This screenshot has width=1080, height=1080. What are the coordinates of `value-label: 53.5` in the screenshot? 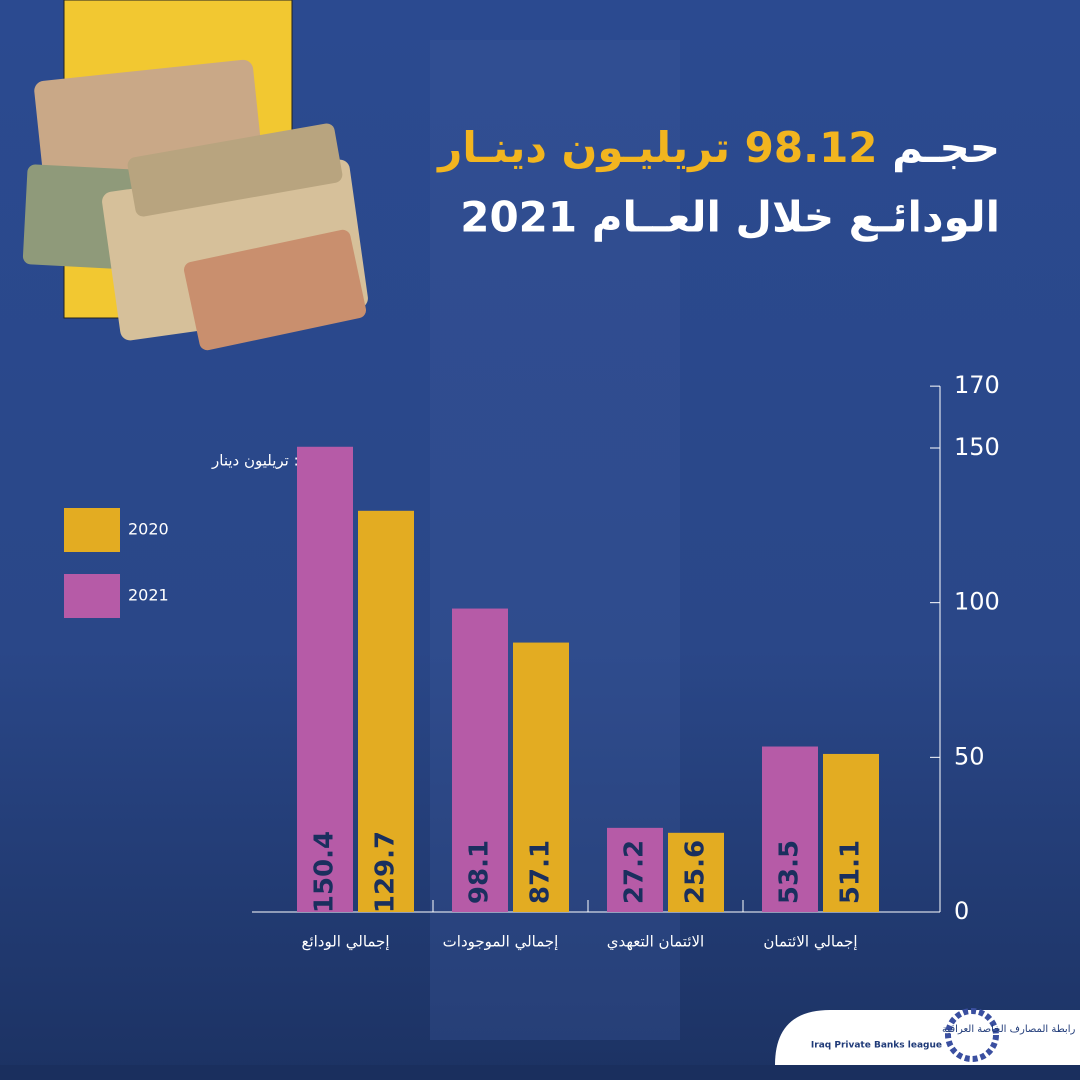 It's located at (790, 872).